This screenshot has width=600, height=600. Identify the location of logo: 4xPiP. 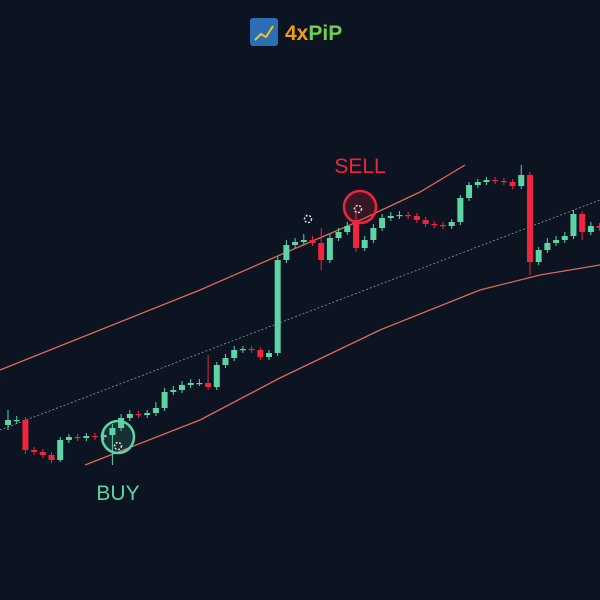
(296, 32).